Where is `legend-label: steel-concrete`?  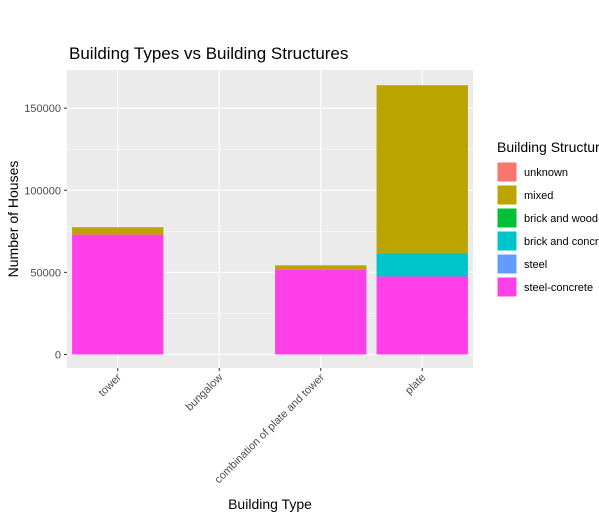
legend-label: steel-concrete is located at coordinates (558, 288).